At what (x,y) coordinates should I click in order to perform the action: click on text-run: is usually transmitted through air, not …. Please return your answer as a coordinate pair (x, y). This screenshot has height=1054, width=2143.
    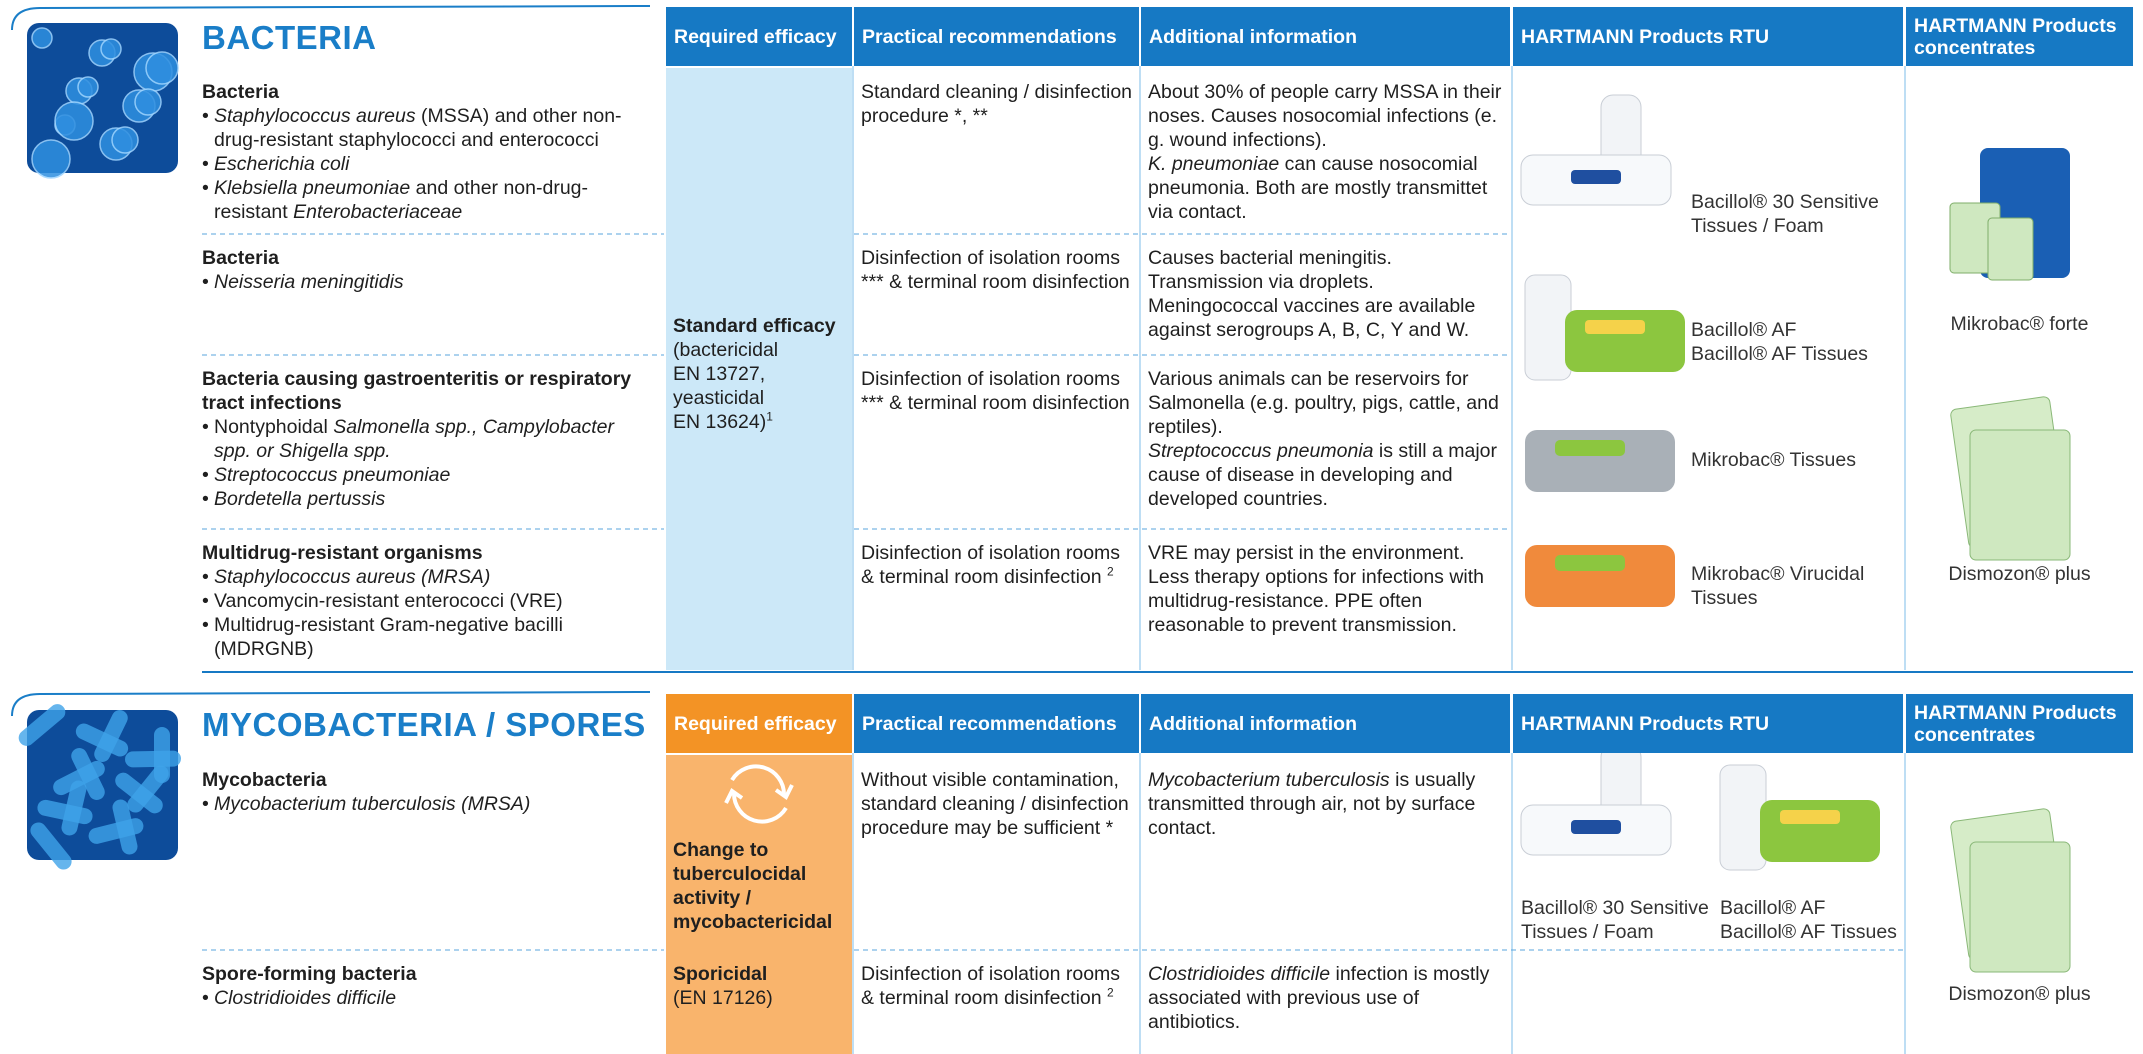
    Looking at the image, I should click on (1312, 804).